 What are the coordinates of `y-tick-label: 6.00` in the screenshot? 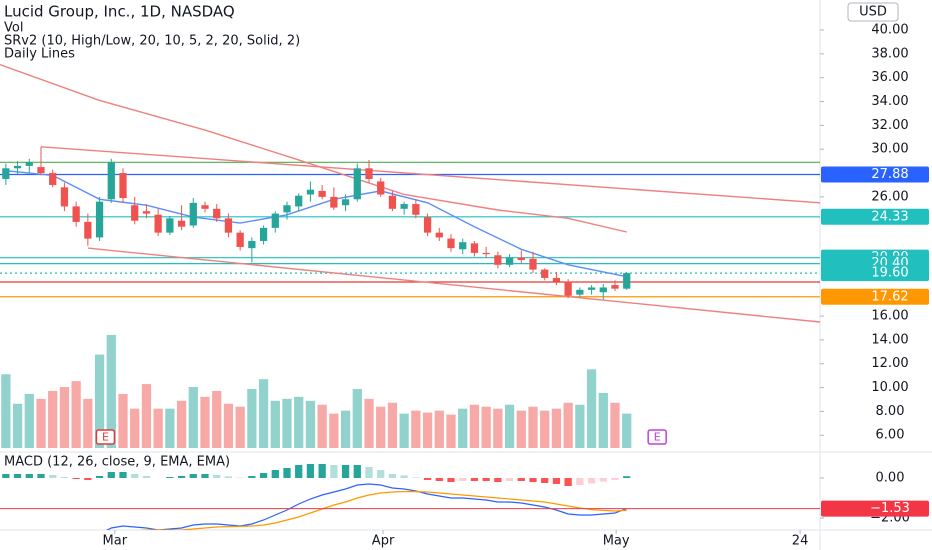 It's located at (890, 435).